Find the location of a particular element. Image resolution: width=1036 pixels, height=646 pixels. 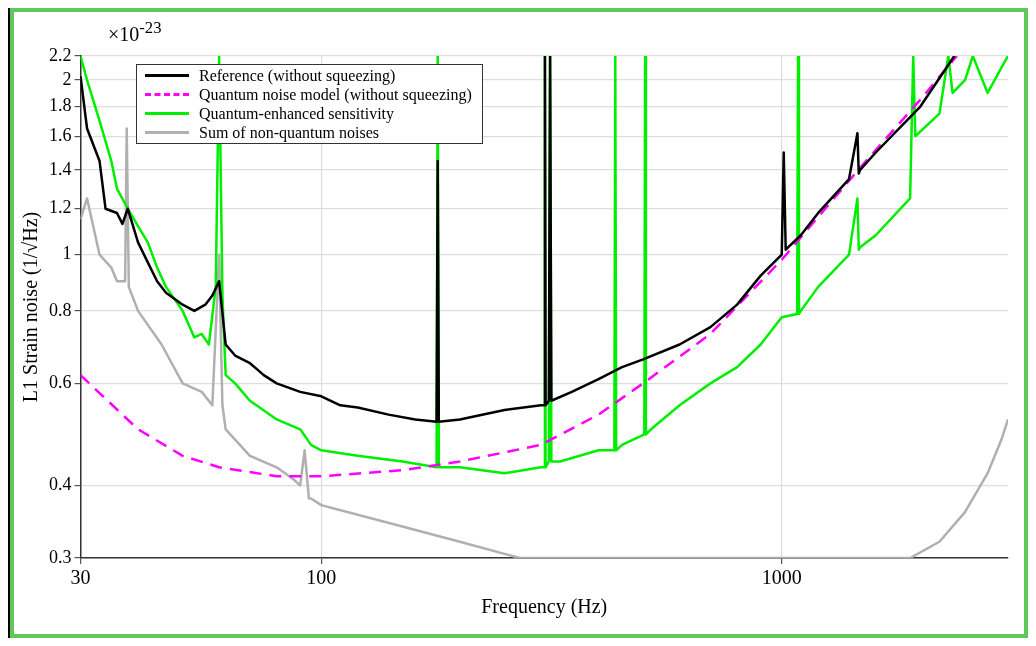

legend-label: Quantum-enhanced sensitivity is located at coordinates (297, 113).